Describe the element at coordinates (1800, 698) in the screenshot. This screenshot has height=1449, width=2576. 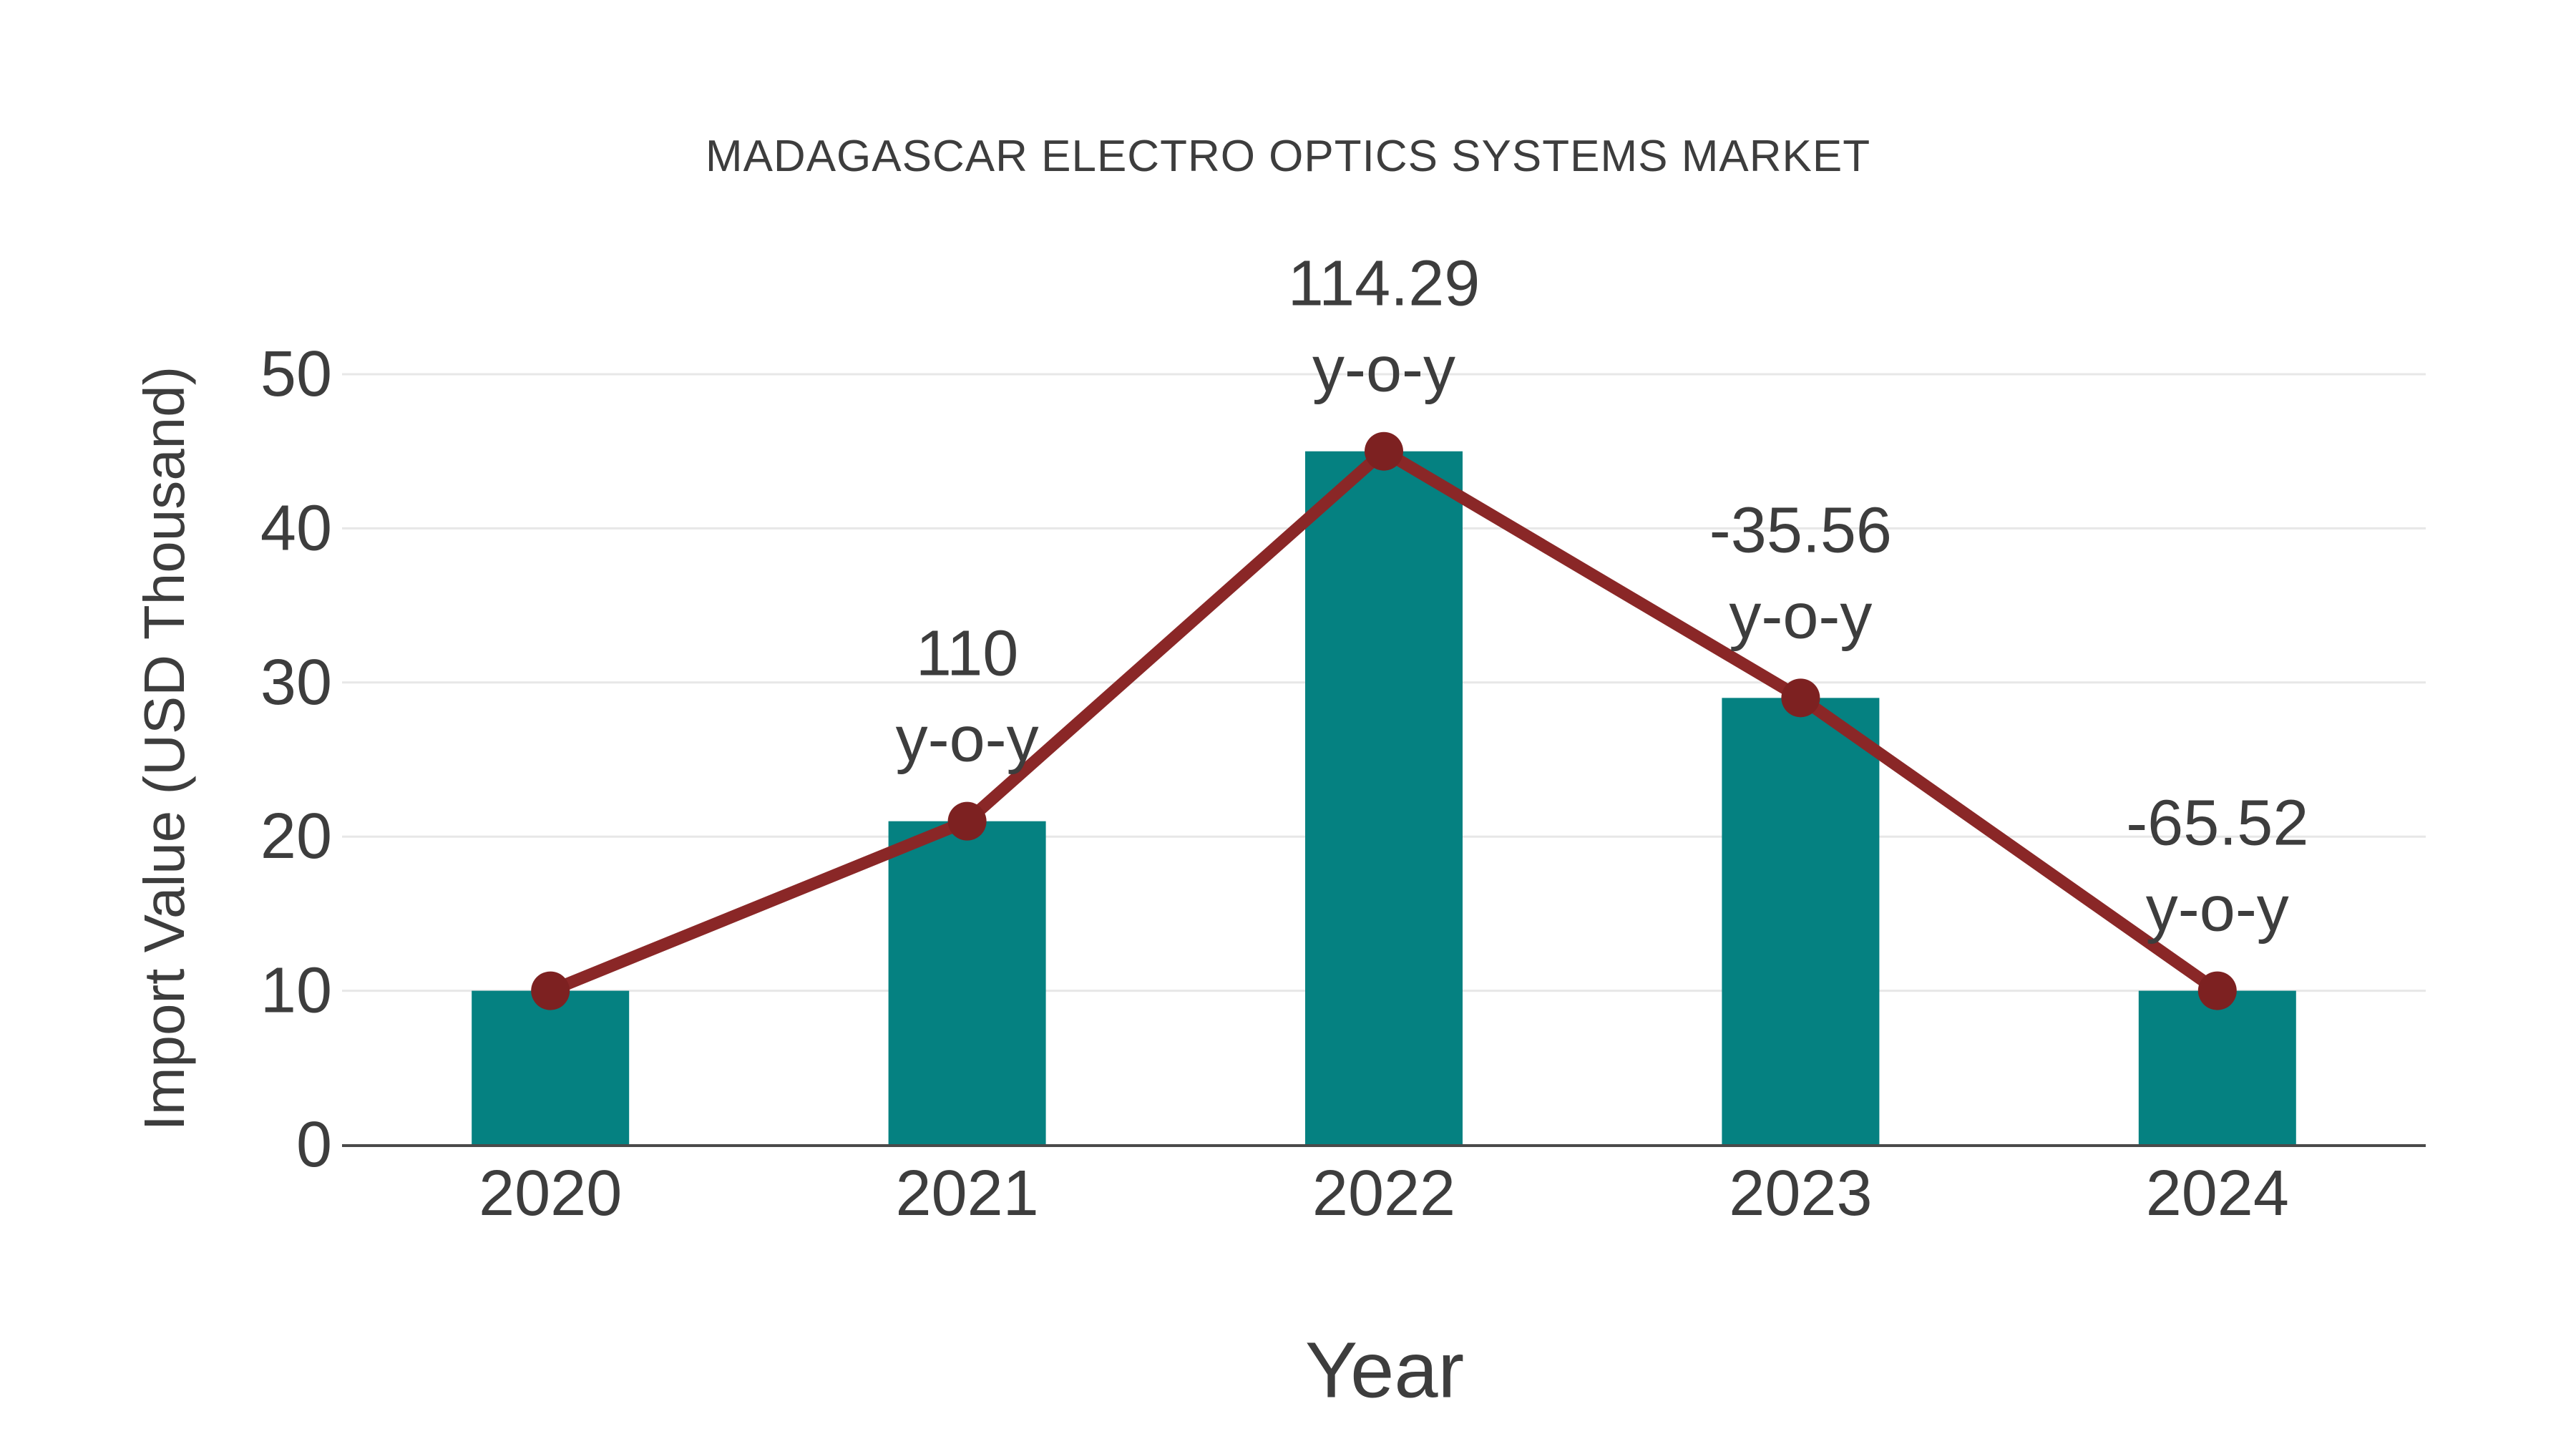
I see `trend-marker-2023` at that location.